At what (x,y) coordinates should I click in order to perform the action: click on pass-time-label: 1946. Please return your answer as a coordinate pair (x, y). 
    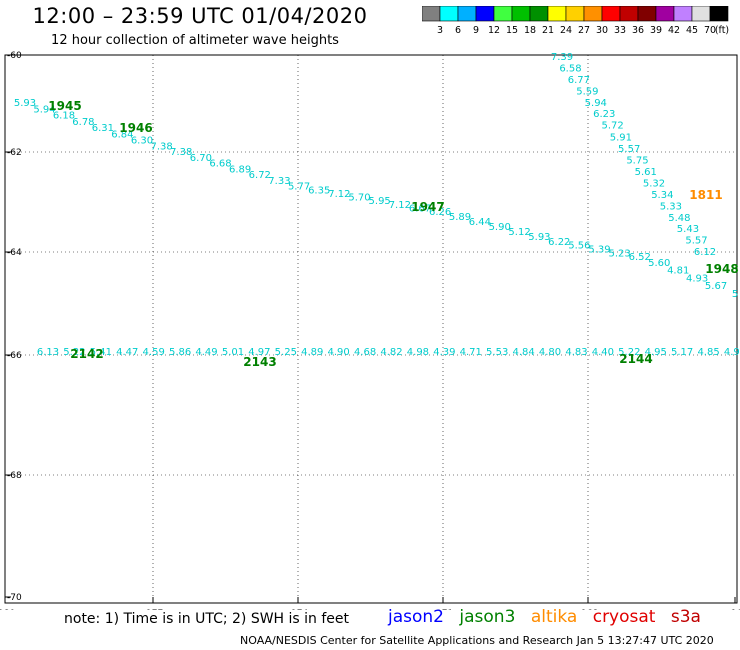
    Looking at the image, I should click on (135, 128).